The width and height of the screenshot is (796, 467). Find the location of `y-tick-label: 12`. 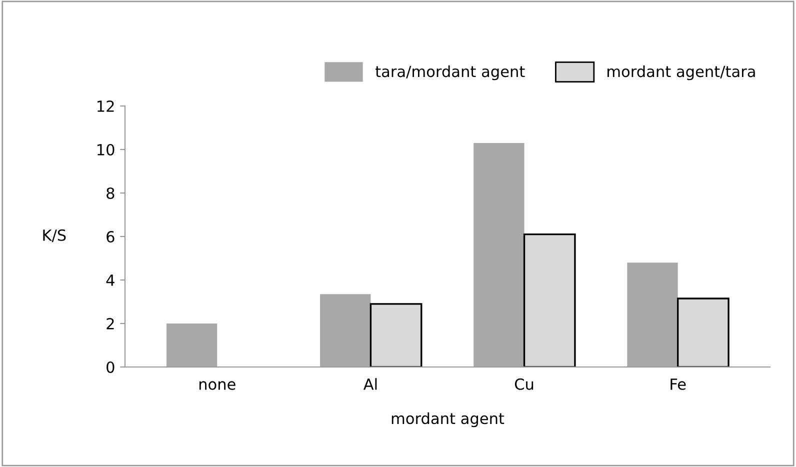

y-tick-label: 12 is located at coordinates (106, 106).